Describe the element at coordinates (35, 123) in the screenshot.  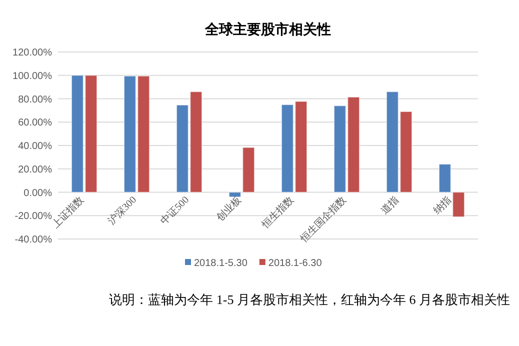
I see `y-tick-label: 60.00%` at that location.